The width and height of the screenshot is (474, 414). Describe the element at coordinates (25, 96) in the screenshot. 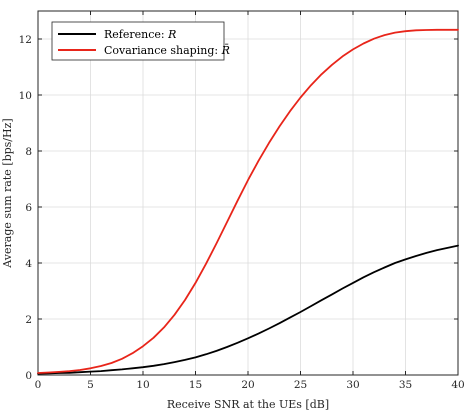

I see `y-tick-label: 10` at that location.